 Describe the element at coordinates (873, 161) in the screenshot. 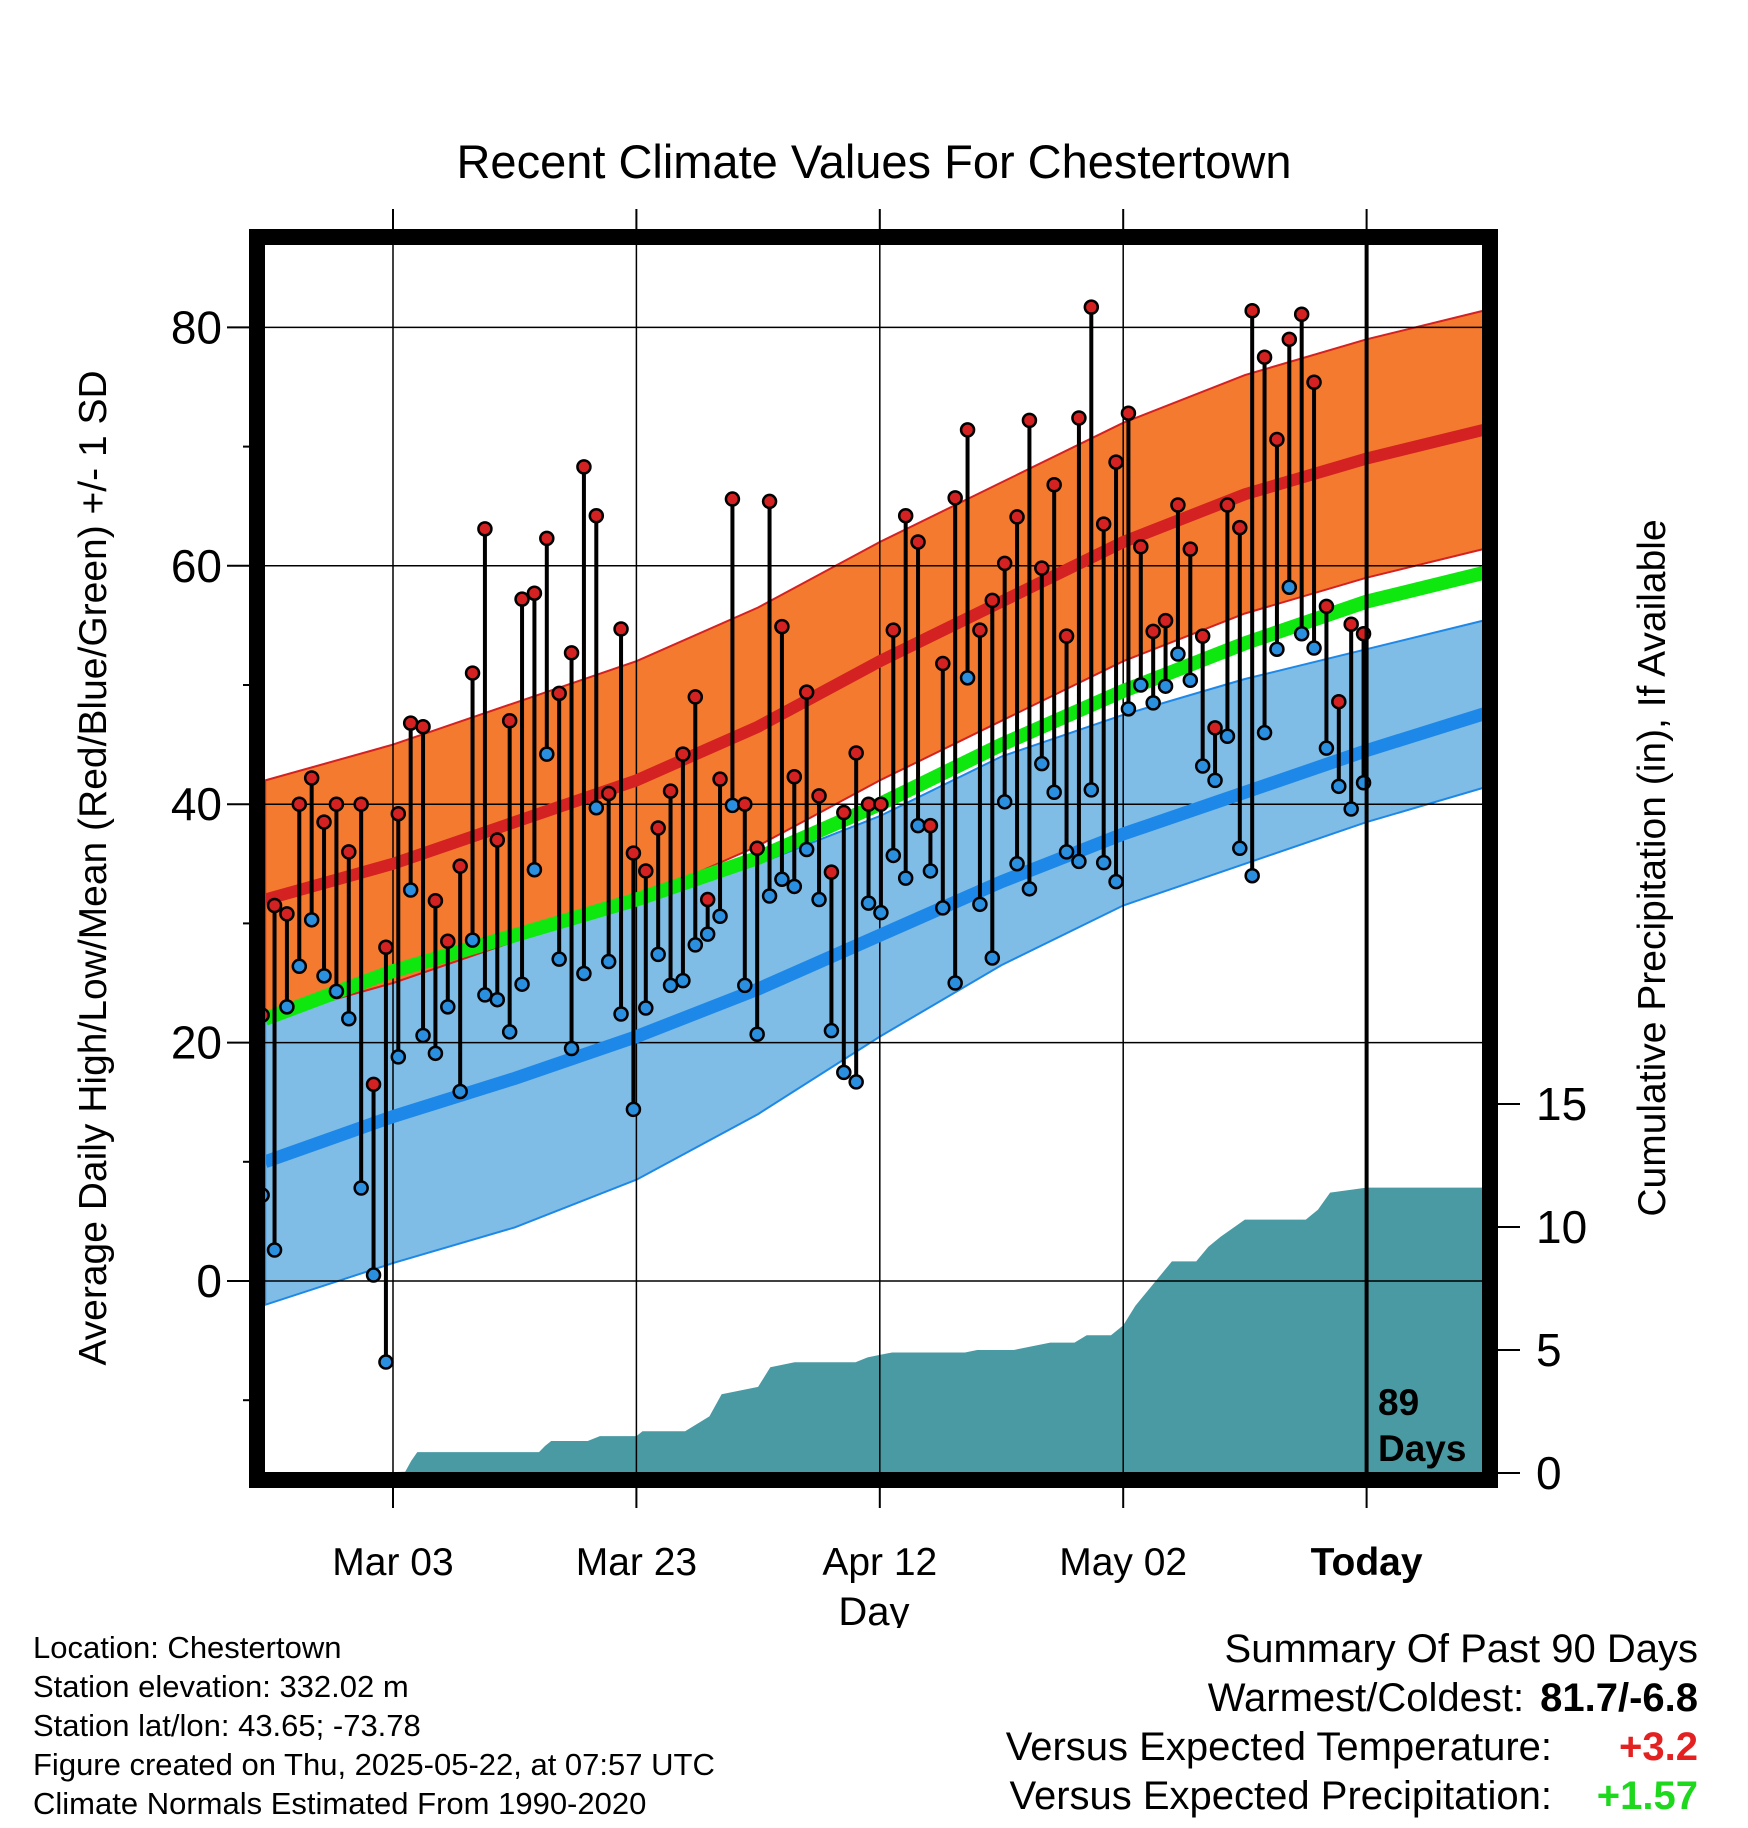

I see `chart-title: Recent Climate Values For Chestertown` at that location.